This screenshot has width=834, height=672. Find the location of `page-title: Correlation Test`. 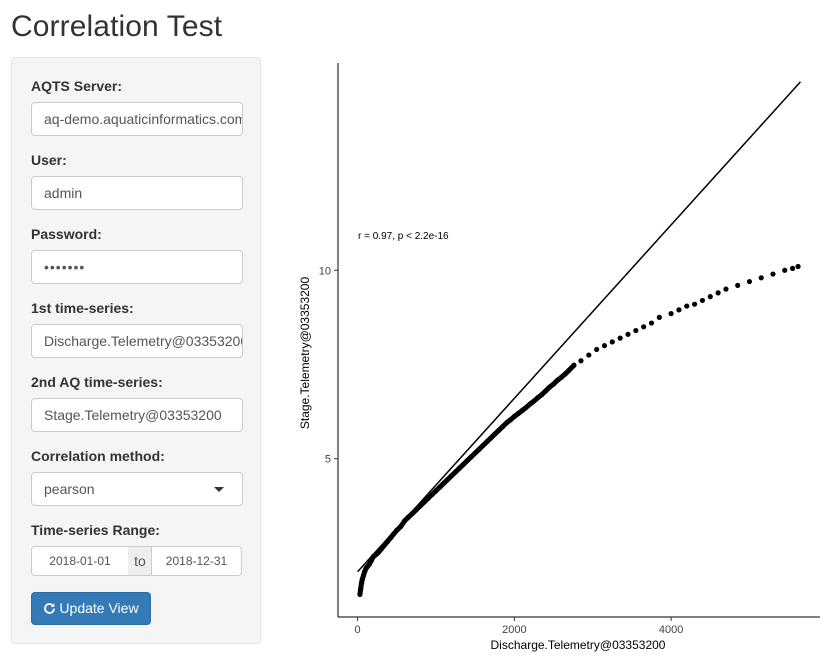

page-title: Correlation Test is located at coordinates (117, 26).